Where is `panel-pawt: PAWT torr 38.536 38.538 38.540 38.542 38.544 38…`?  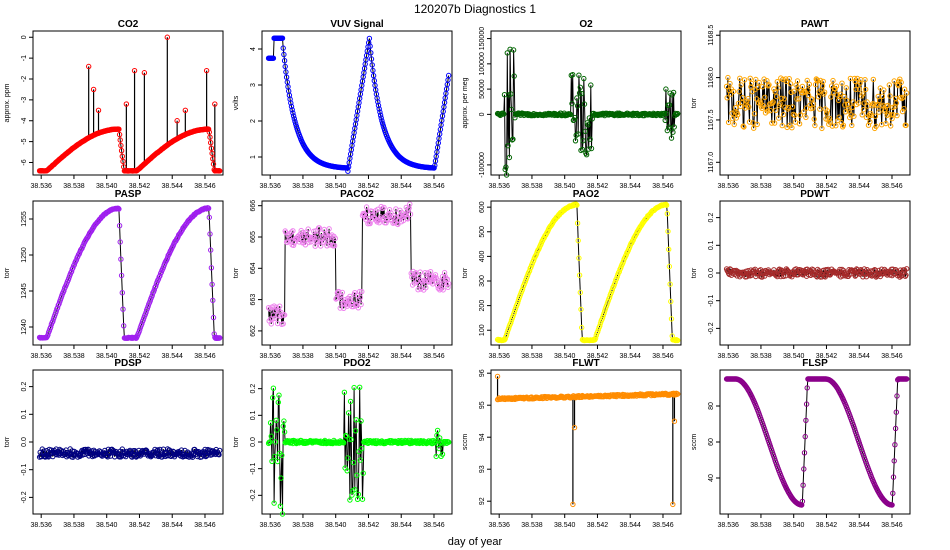
panel-pawt: PAWT torr 38.536 38.538 38.540 38.542 38.544 38… is located at coordinates (801, 104).